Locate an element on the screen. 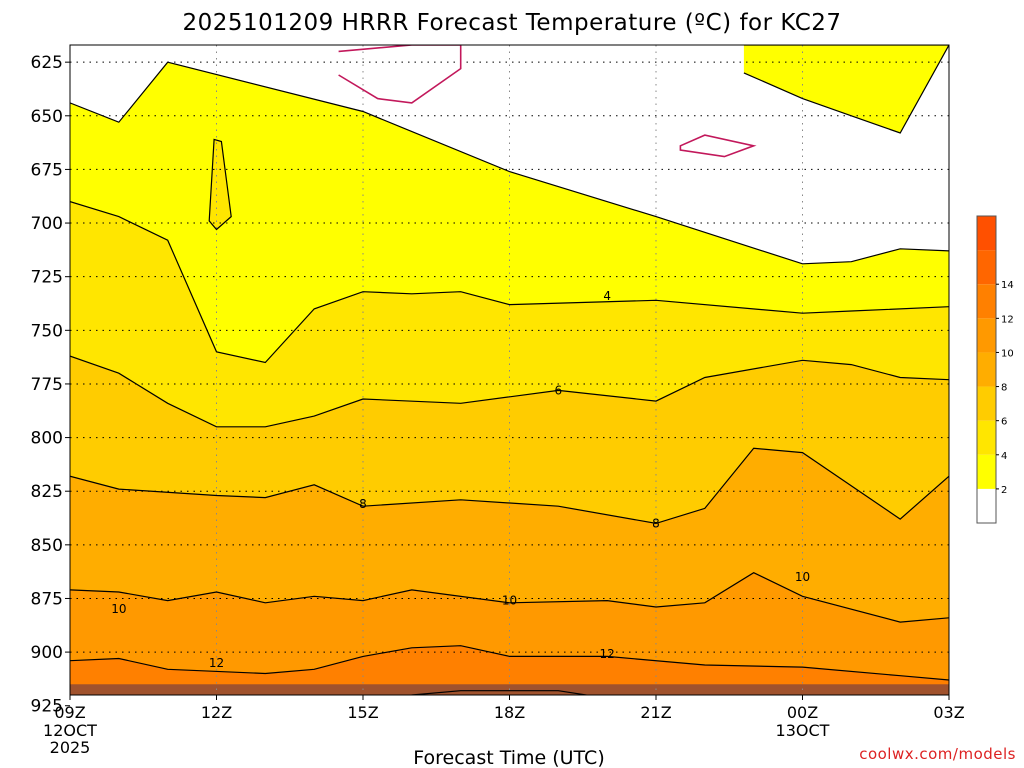  x-tick-label: 21Z is located at coordinates (655, 712).